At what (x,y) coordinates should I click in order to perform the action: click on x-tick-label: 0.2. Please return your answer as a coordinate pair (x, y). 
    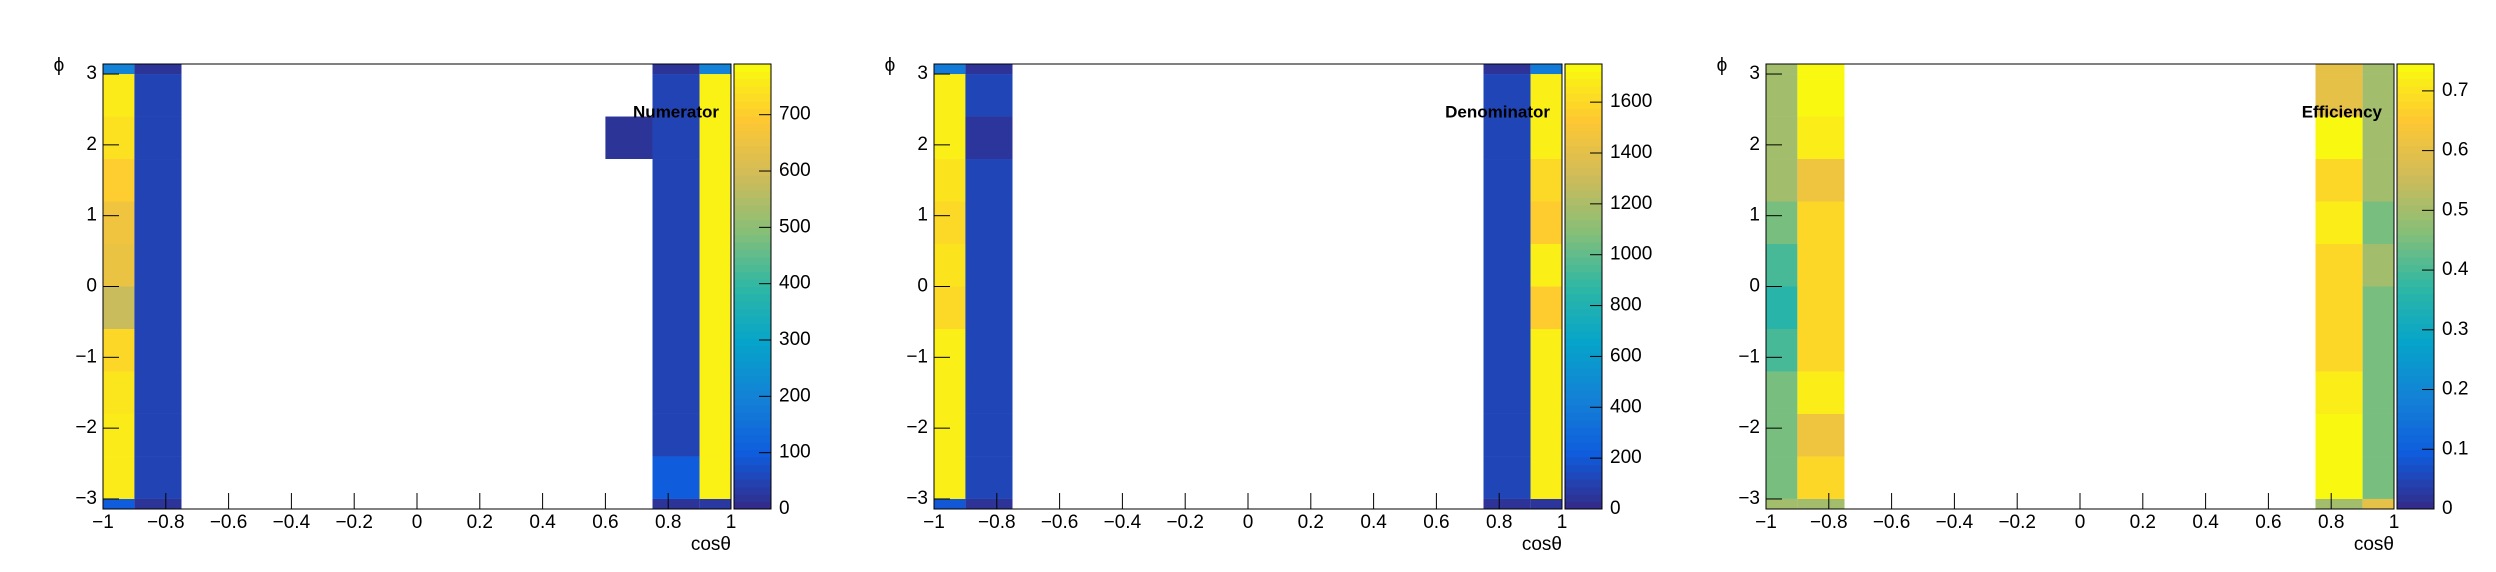
    Looking at the image, I should click on (1311, 522).